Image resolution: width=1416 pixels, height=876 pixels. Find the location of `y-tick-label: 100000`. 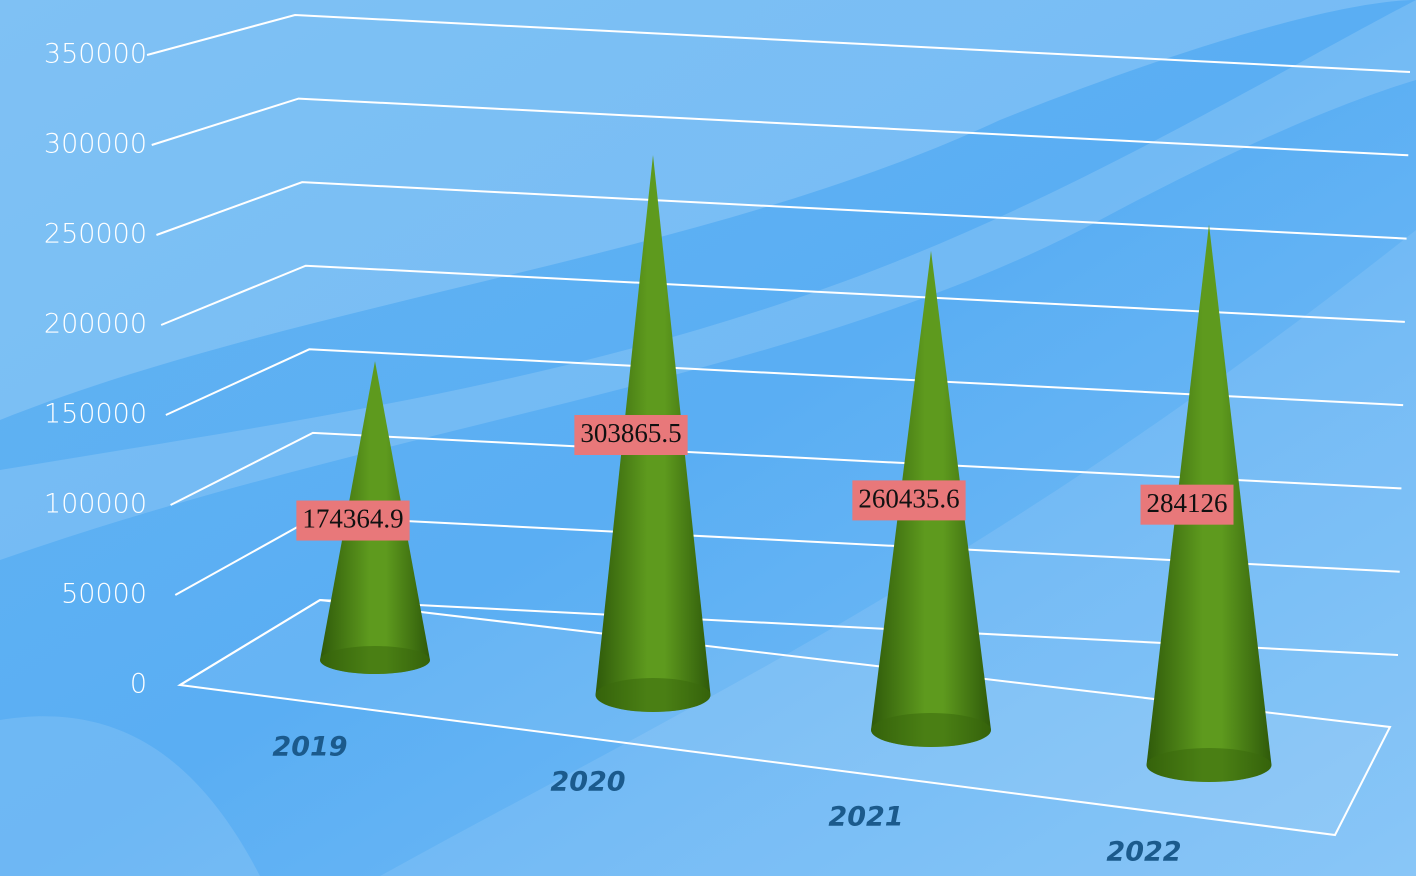

y-tick-label: 100000 is located at coordinates (95, 504).